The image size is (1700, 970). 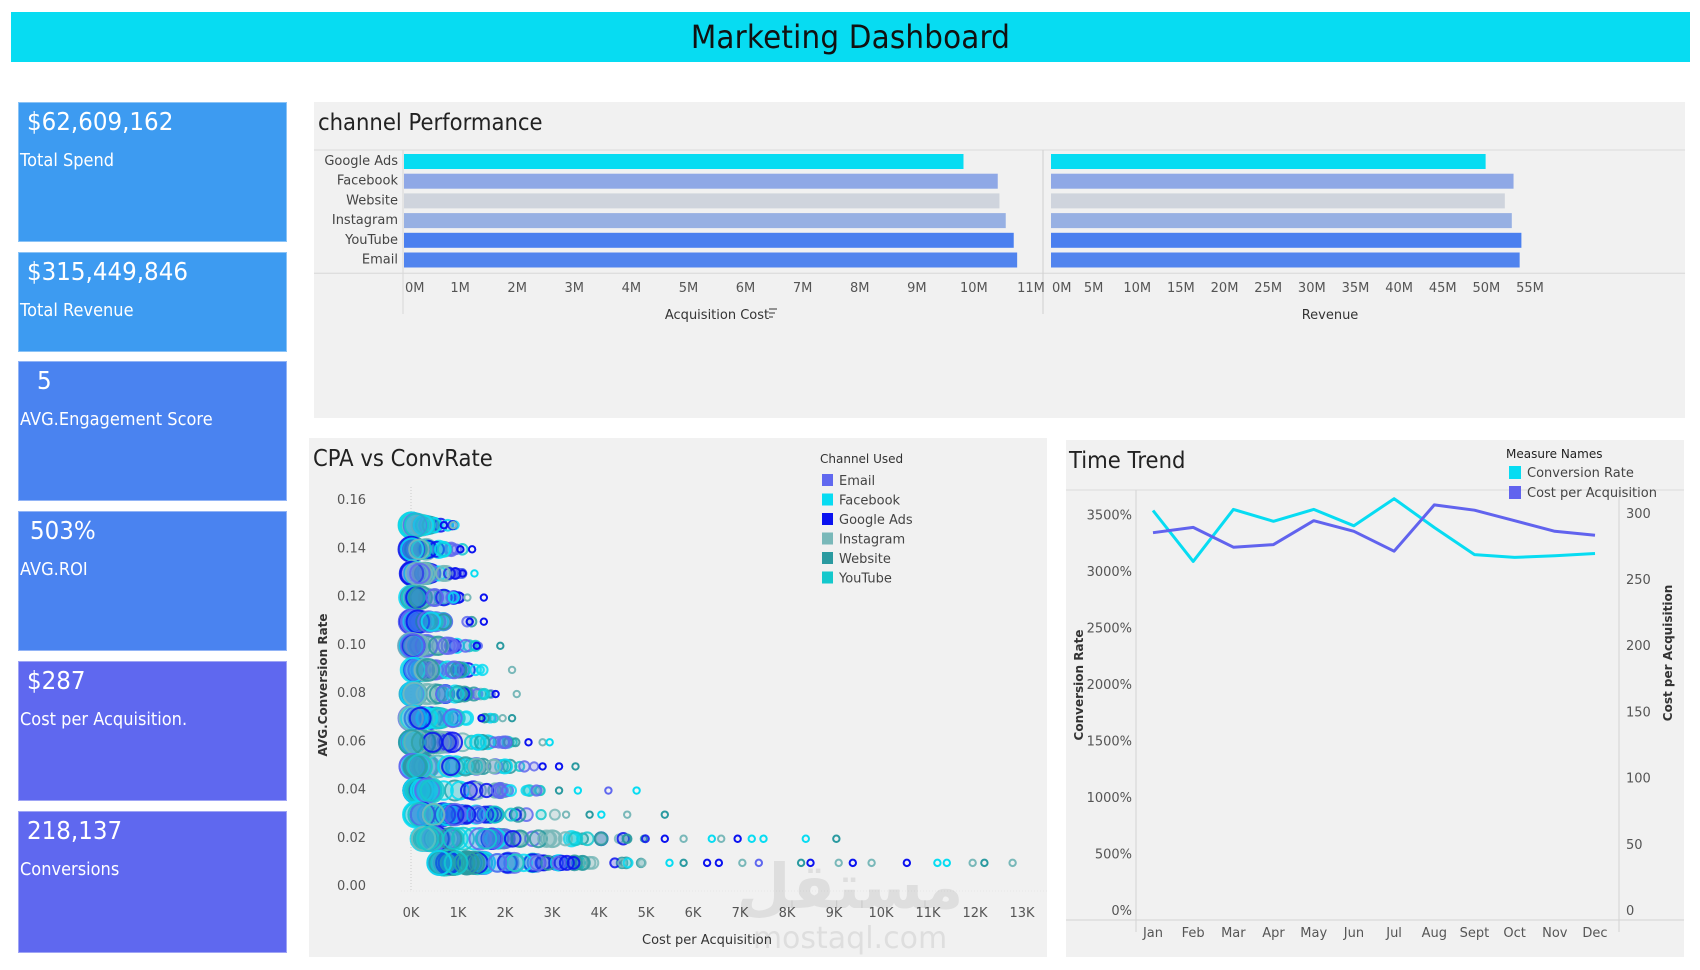 What do you see at coordinates (707, 940) in the screenshot?
I see `x-axis-title: Cost per Acquisition` at bounding box center [707, 940].